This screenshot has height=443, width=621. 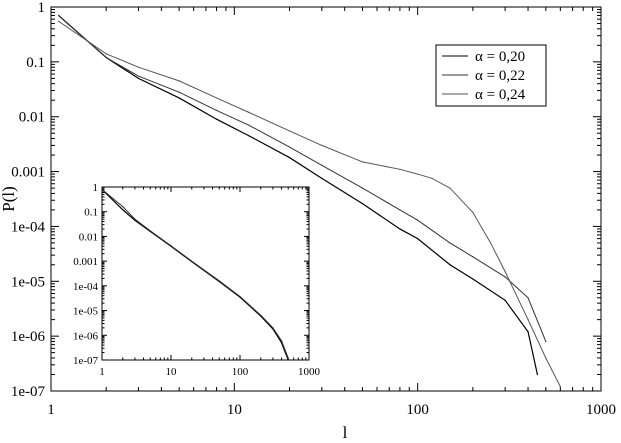 What do you see at coordinates (28, 337) in the screenshot?
I see `y-tick-label: 1e-06` at bounding box center [28, 337].